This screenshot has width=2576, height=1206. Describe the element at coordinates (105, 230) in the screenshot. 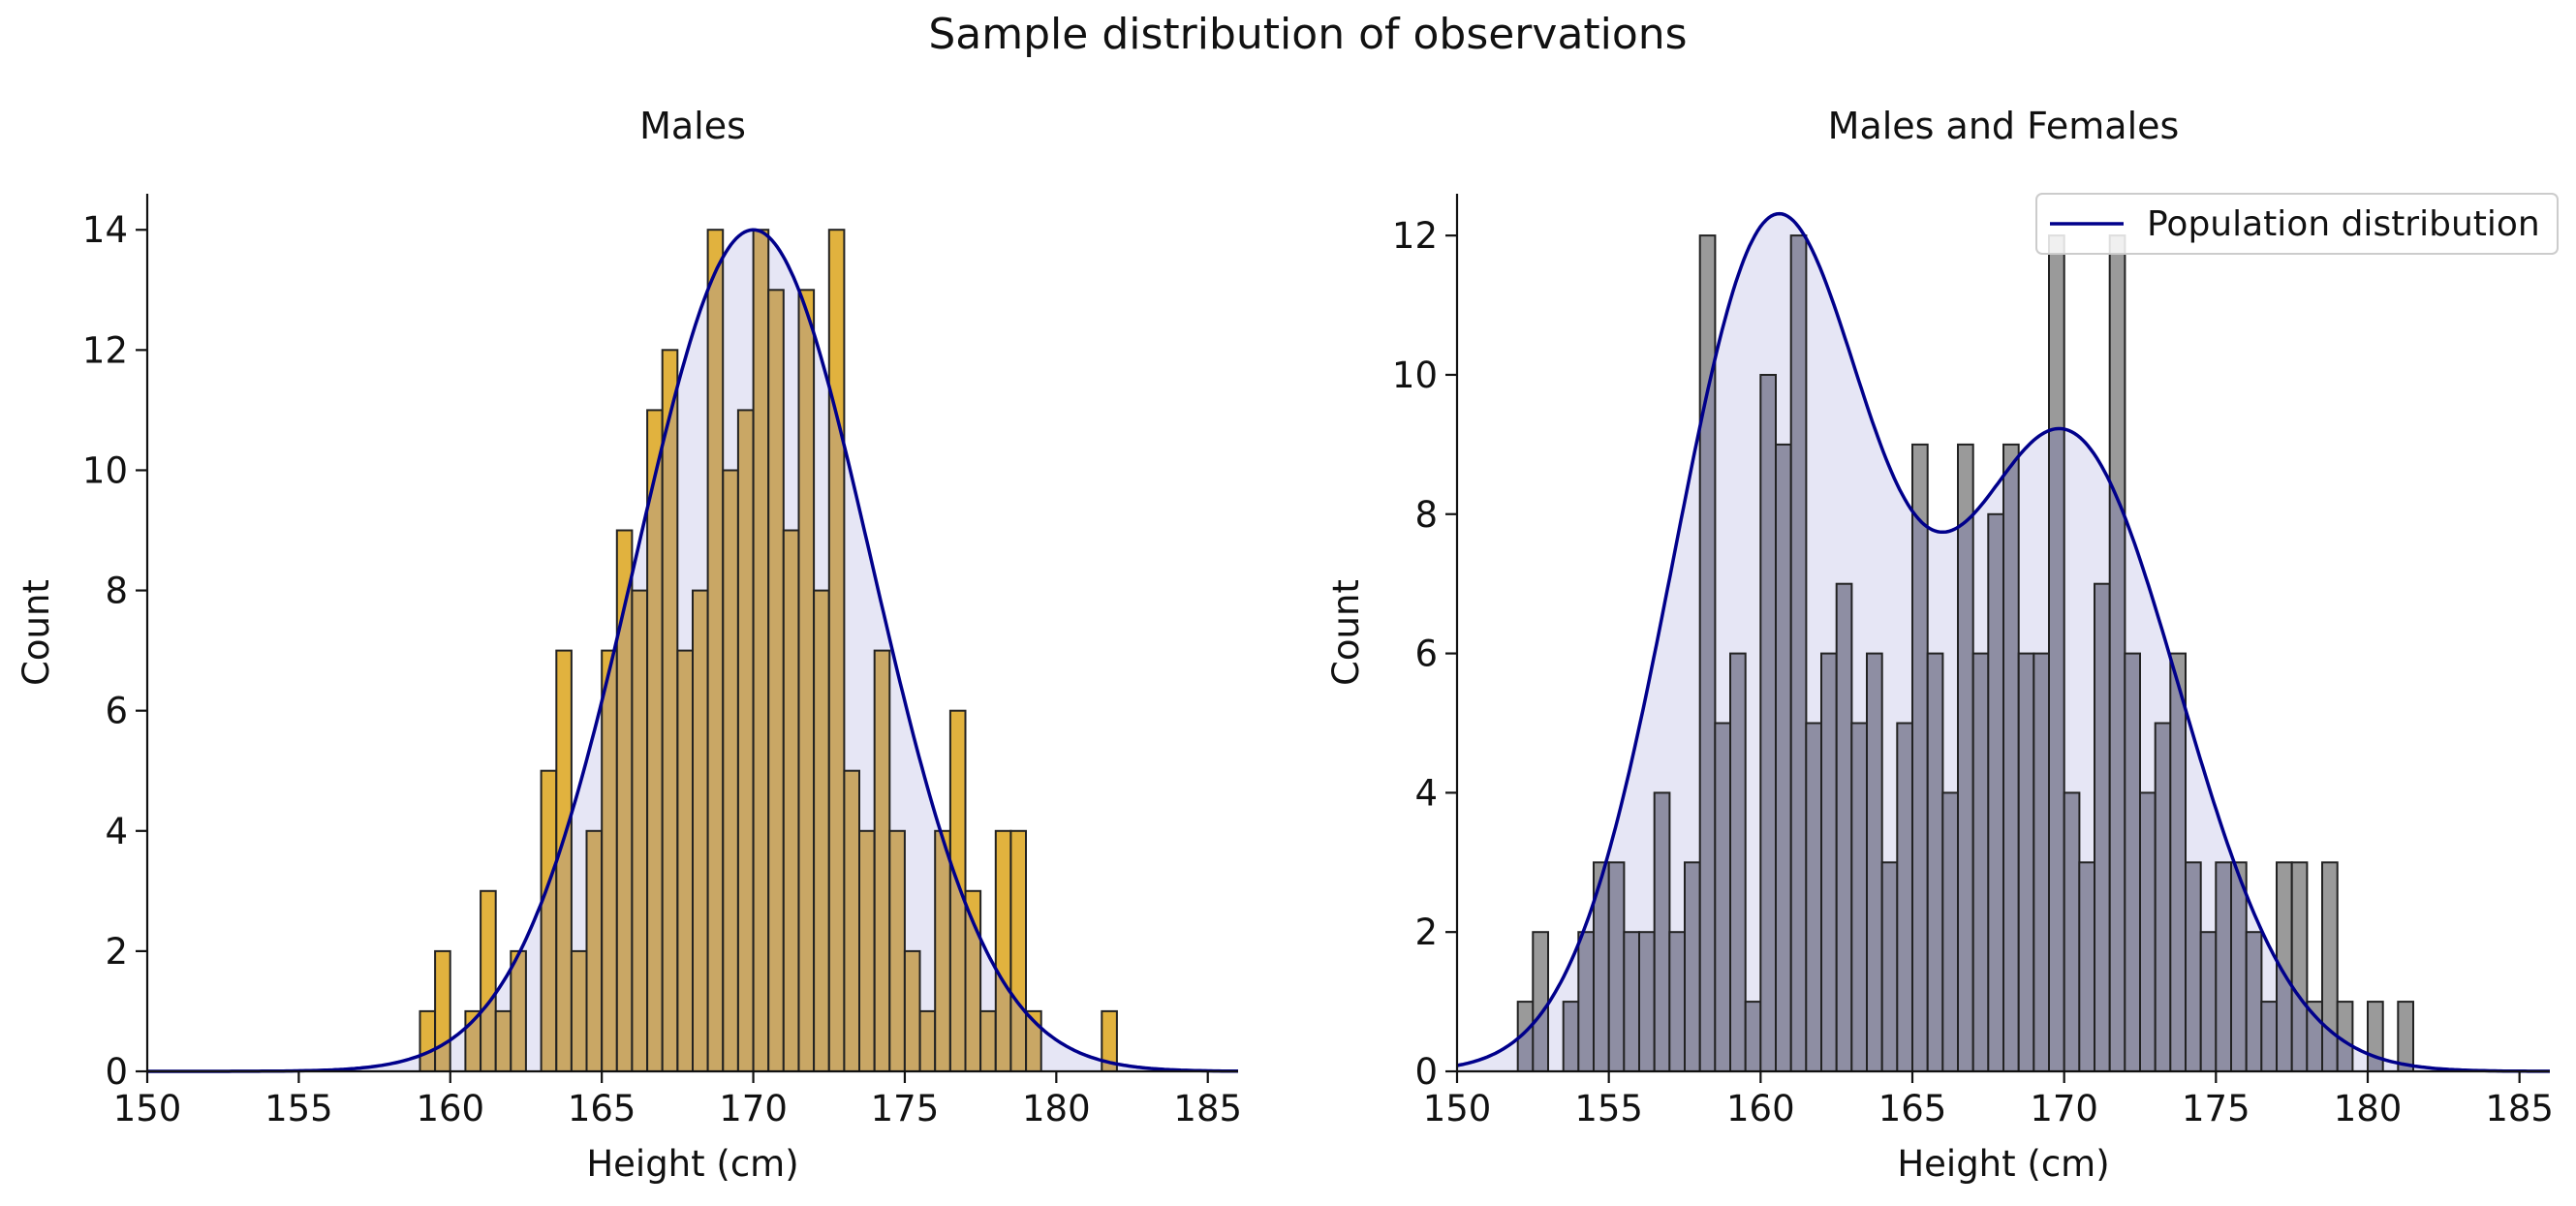

I see `y-tick-label: 14` at that location.